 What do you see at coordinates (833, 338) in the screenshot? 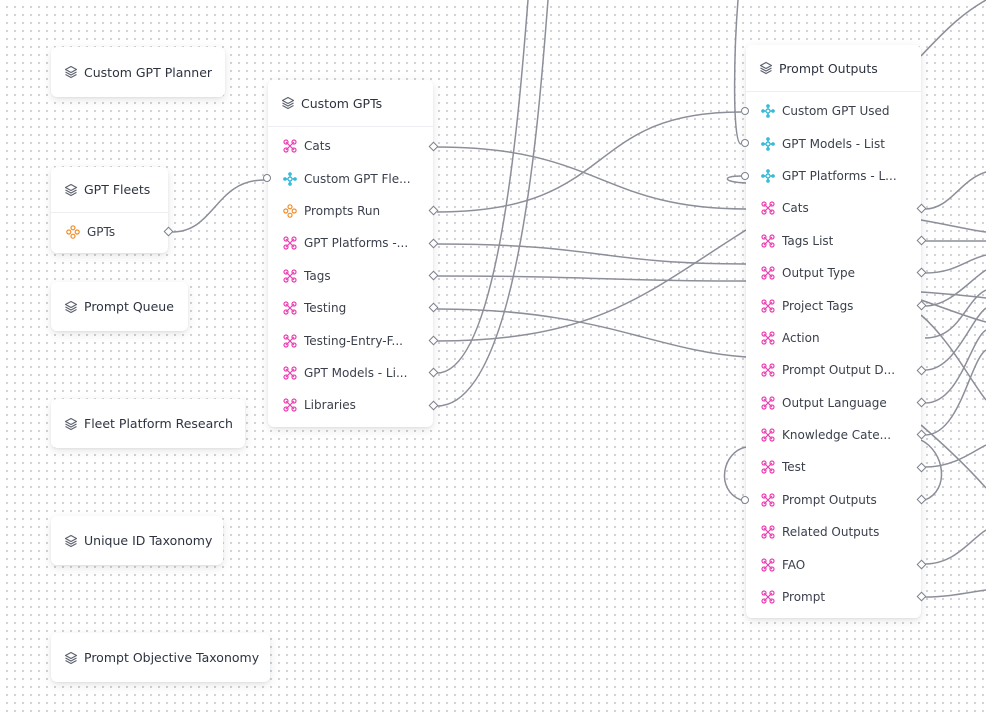
I see `field-row: Action` at bounding box center [833, 338].